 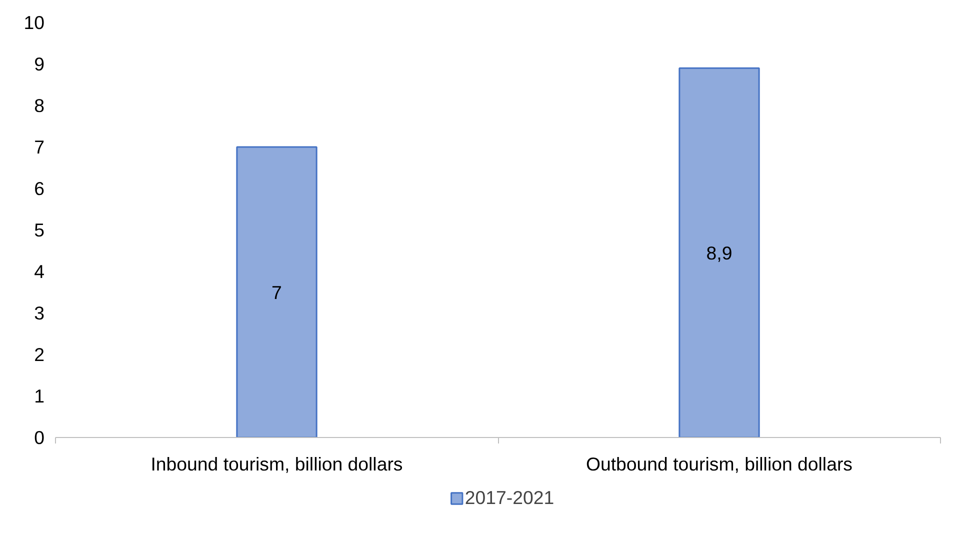 I want to click on text: 7, so click(x=277, y=292).